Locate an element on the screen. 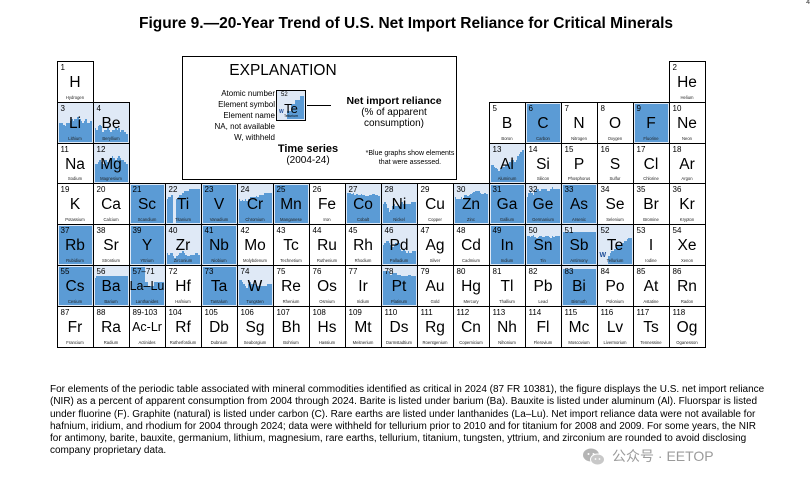 This screenshot has width=812, height=491. element-name: Moscovium is located at coordinates (579, 342).